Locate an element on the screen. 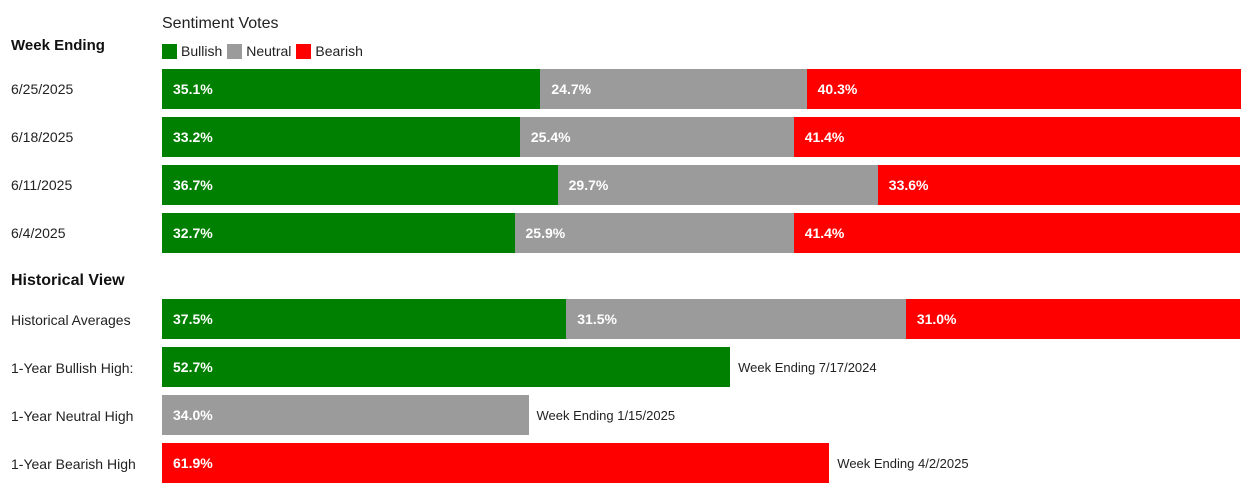 The image size is (1251, 492). legend-label-neutral: Neutral is located at coordinates (269, 51).